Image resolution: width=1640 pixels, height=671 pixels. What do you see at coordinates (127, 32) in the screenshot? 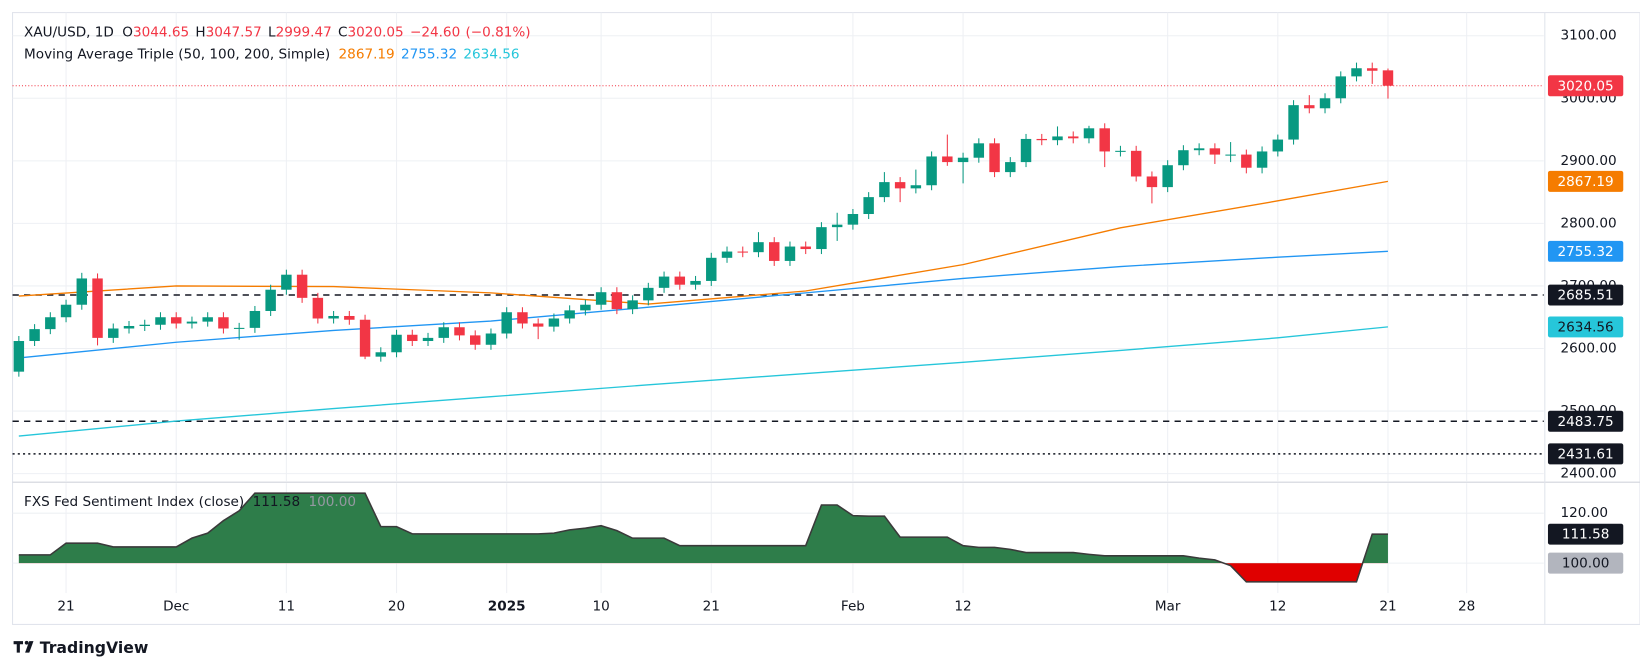
I see `ohlc-letter: O` at bounding box center [127, 32].